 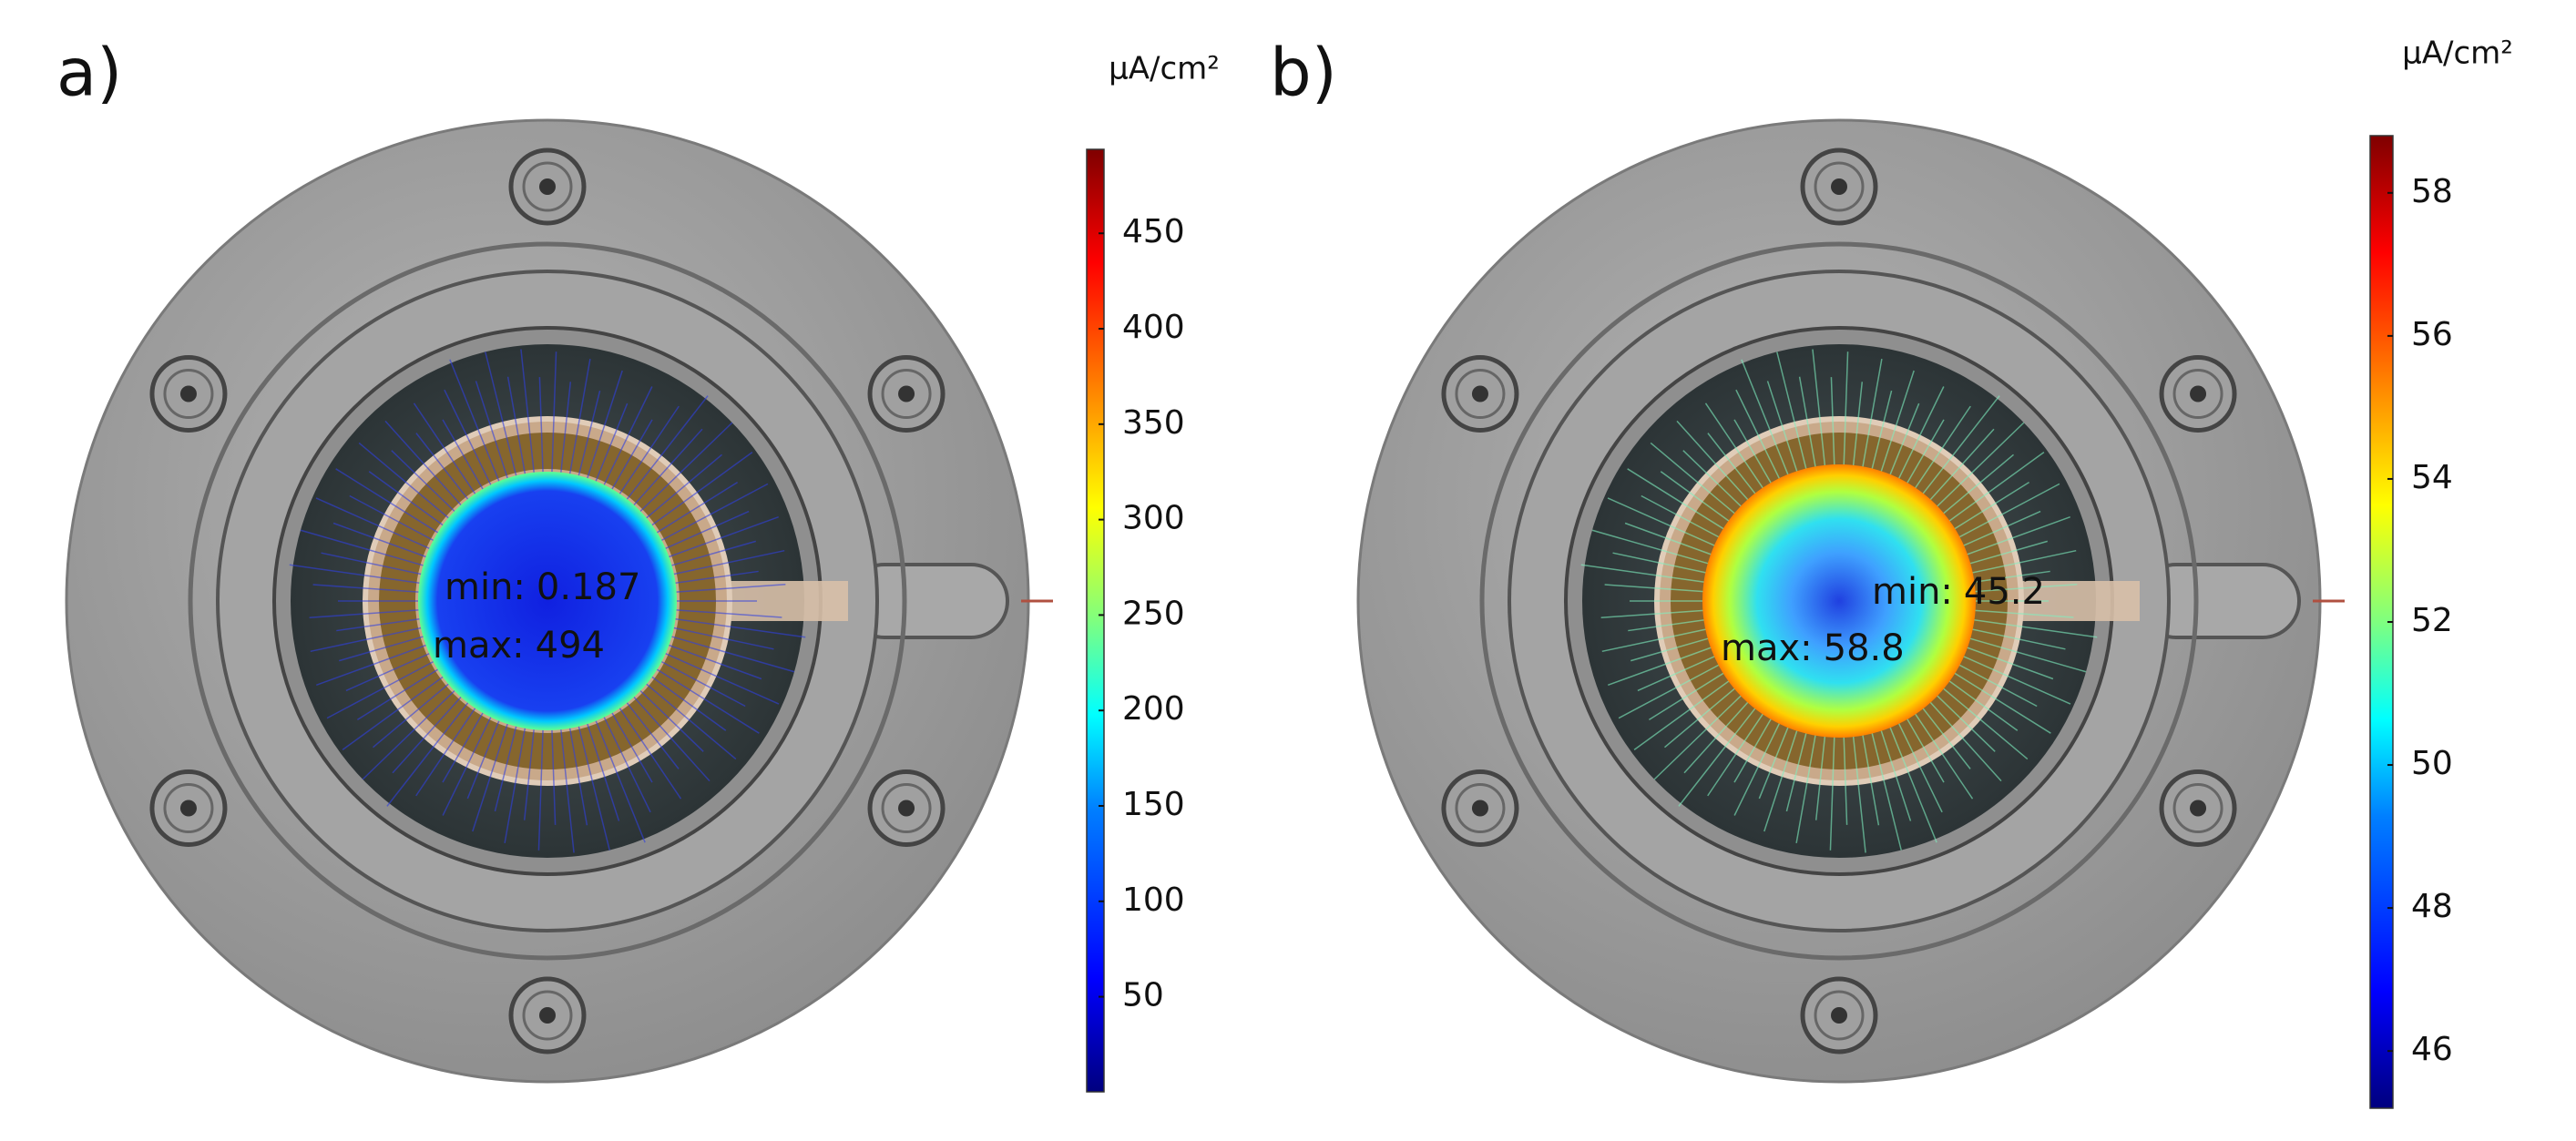 I want to click on min-value: 45.2, so click(x=2005, y=592).